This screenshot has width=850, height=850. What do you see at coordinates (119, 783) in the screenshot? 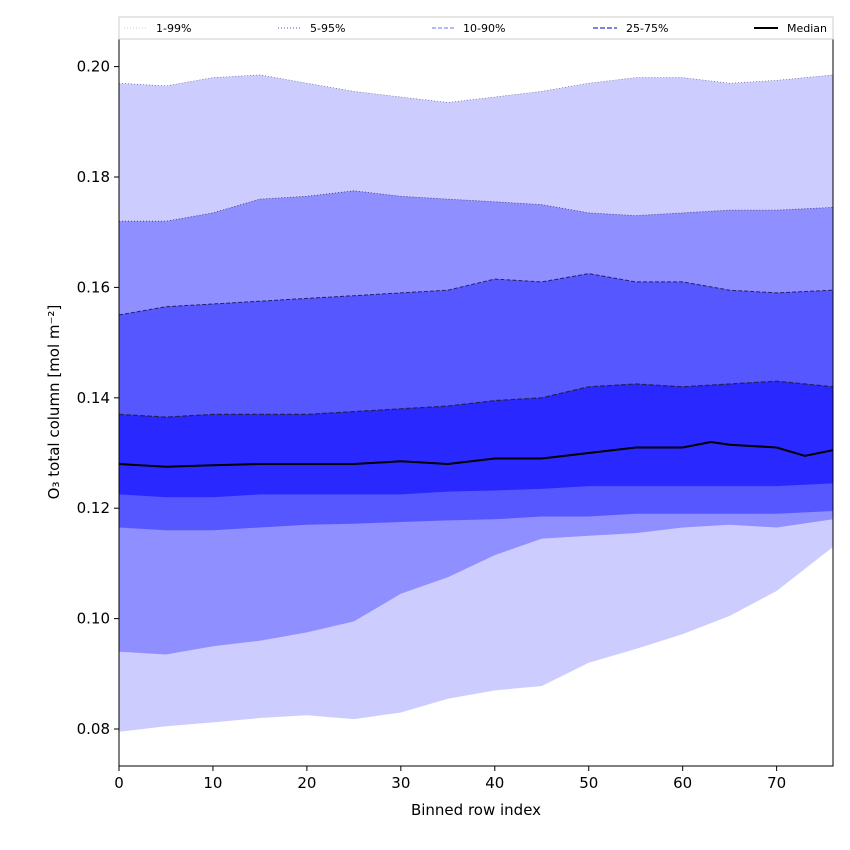
I see `x-tick-label: 0` at bounding box center [119, 783].